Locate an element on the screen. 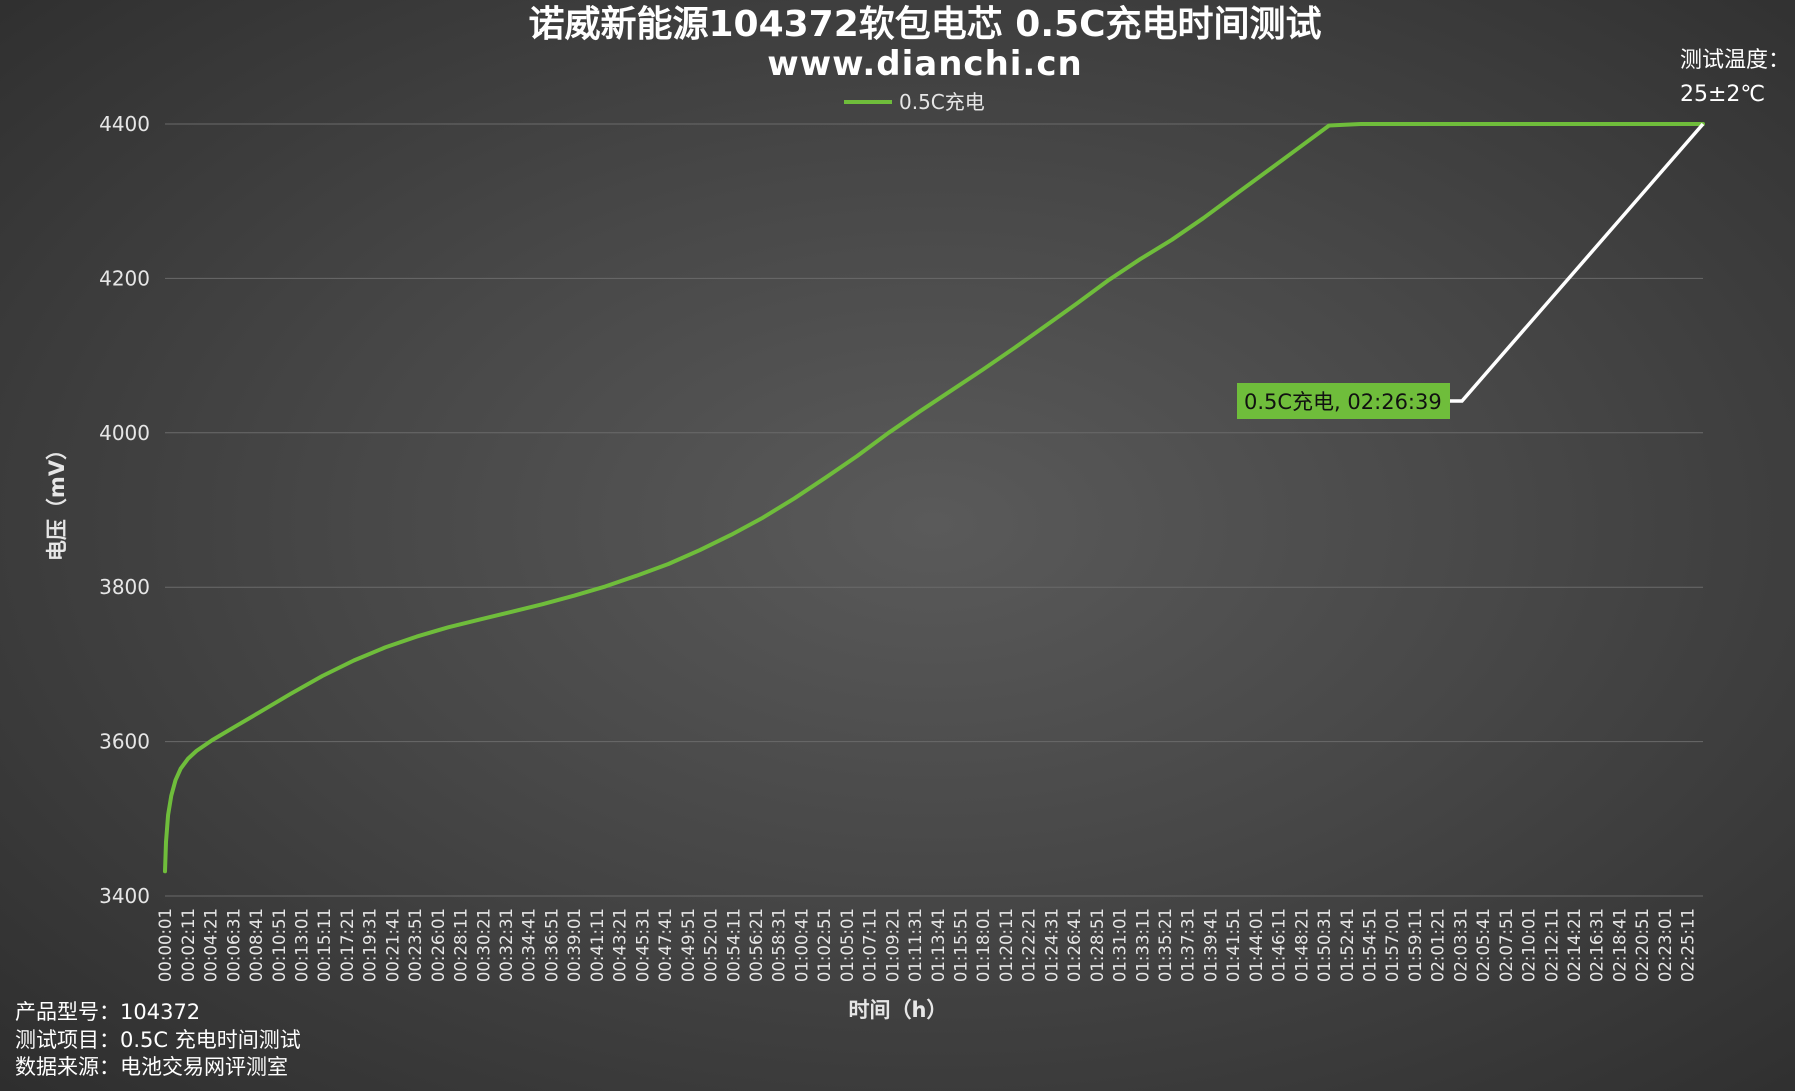  x-tick-label: 02:05:41 is located at coordinates (1483, 945).